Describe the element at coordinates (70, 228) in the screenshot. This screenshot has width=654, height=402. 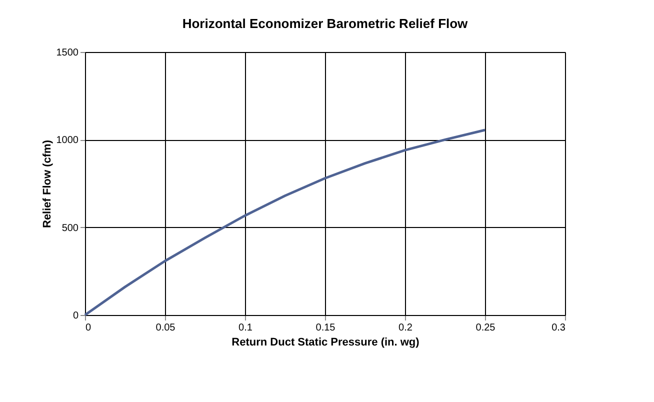
I see `y-tick-label: 500` at that location.